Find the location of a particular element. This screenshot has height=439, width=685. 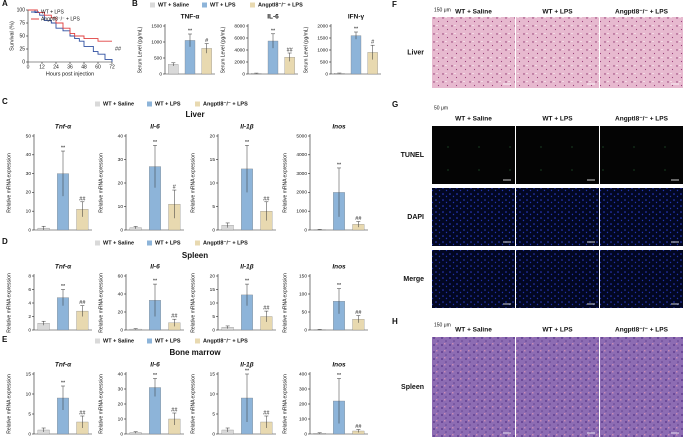

y-tick-label: 300 is located at coordinates (303, 389).